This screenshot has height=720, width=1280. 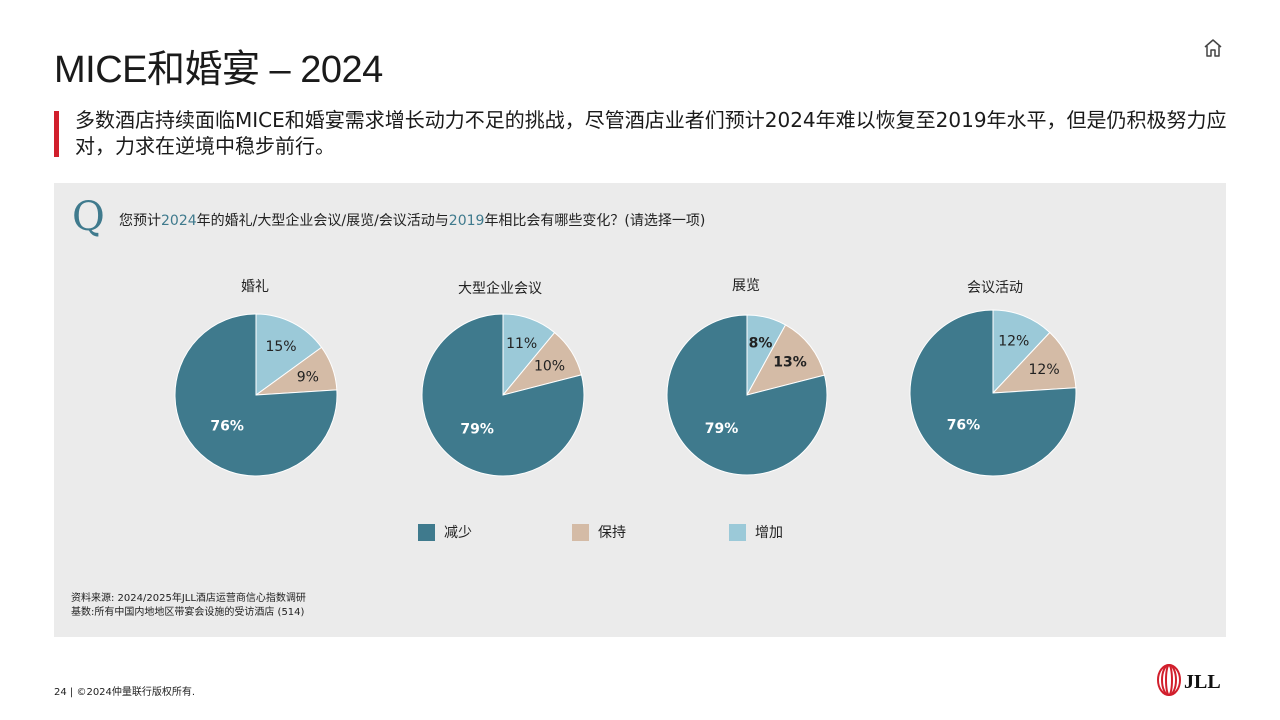 I want to click on pie-value-label: 11%, so click(x=521, y=344).